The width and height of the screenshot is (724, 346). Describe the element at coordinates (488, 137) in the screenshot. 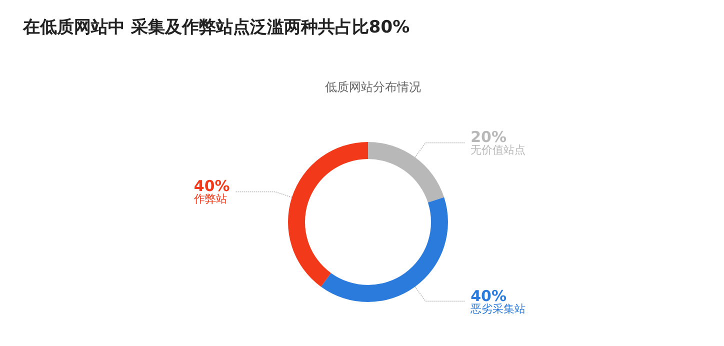

I see `data-label: 20%` at that location.